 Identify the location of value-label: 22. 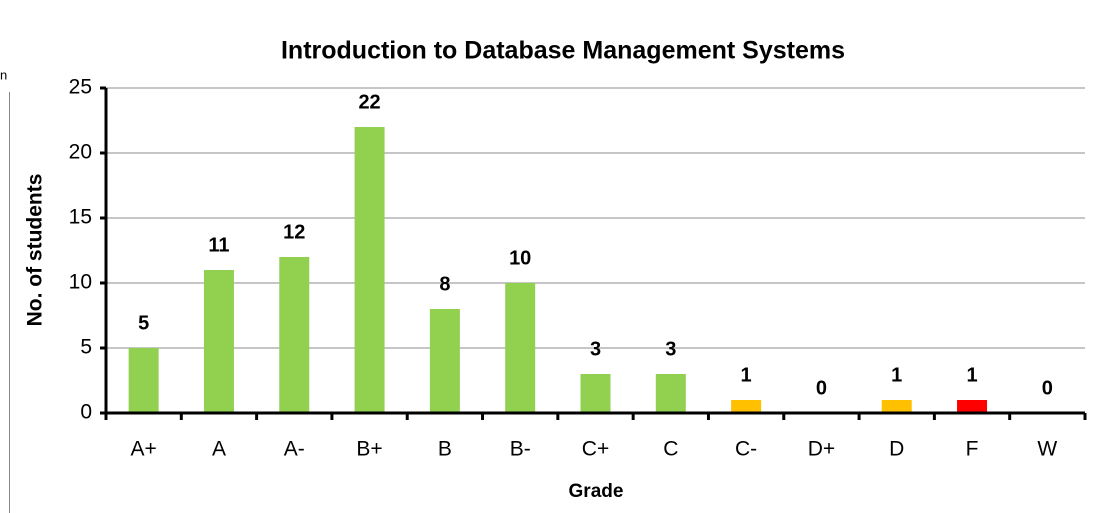
(369, 102).